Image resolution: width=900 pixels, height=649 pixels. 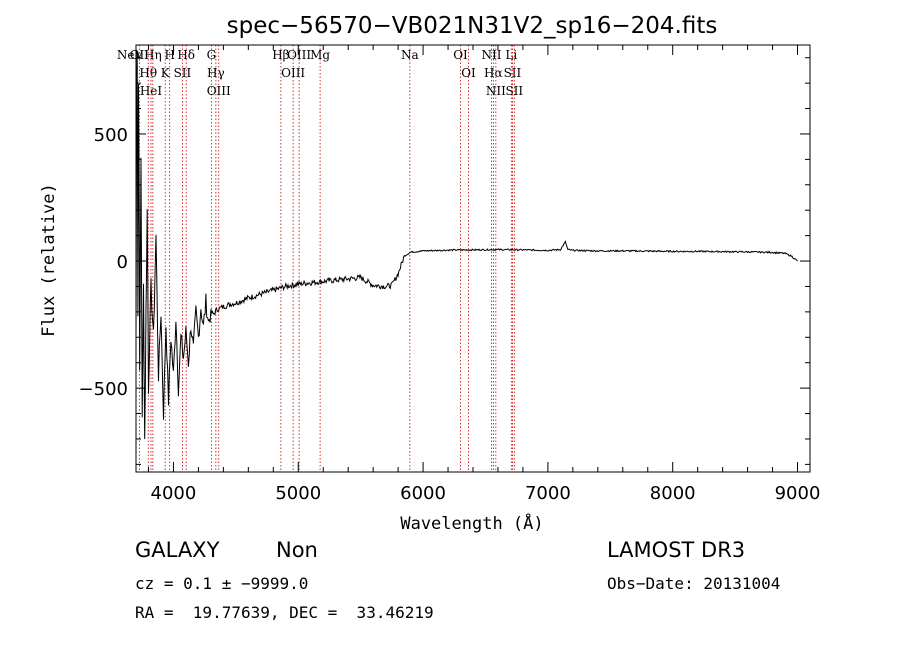 What do you see at coordinates (212, 55) in the screenshot?
I see `line-label-G: G` at bounding box center [212, 55].